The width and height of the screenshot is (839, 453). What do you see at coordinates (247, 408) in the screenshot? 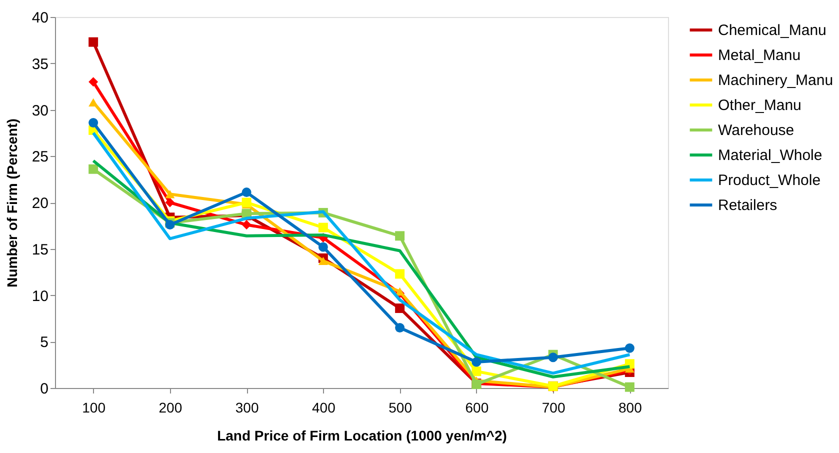
I see `x-tick-label: 300` at bounding box center [247, 408].